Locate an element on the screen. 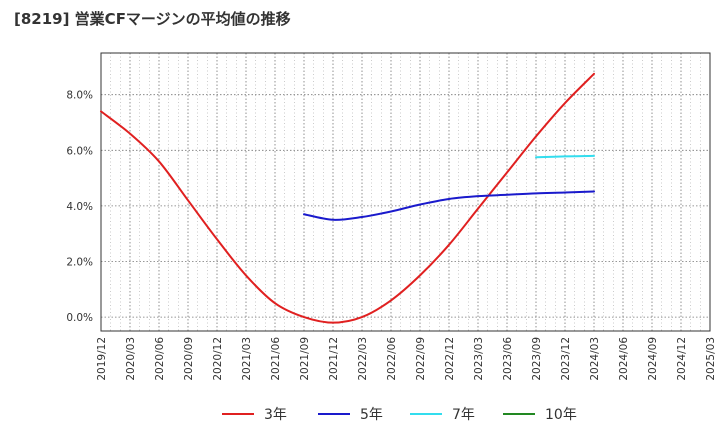 Image resolution: width=720 pixels, height=440 pixels. x-tick-label: 2022/06 is located at coordinates (392, 359).